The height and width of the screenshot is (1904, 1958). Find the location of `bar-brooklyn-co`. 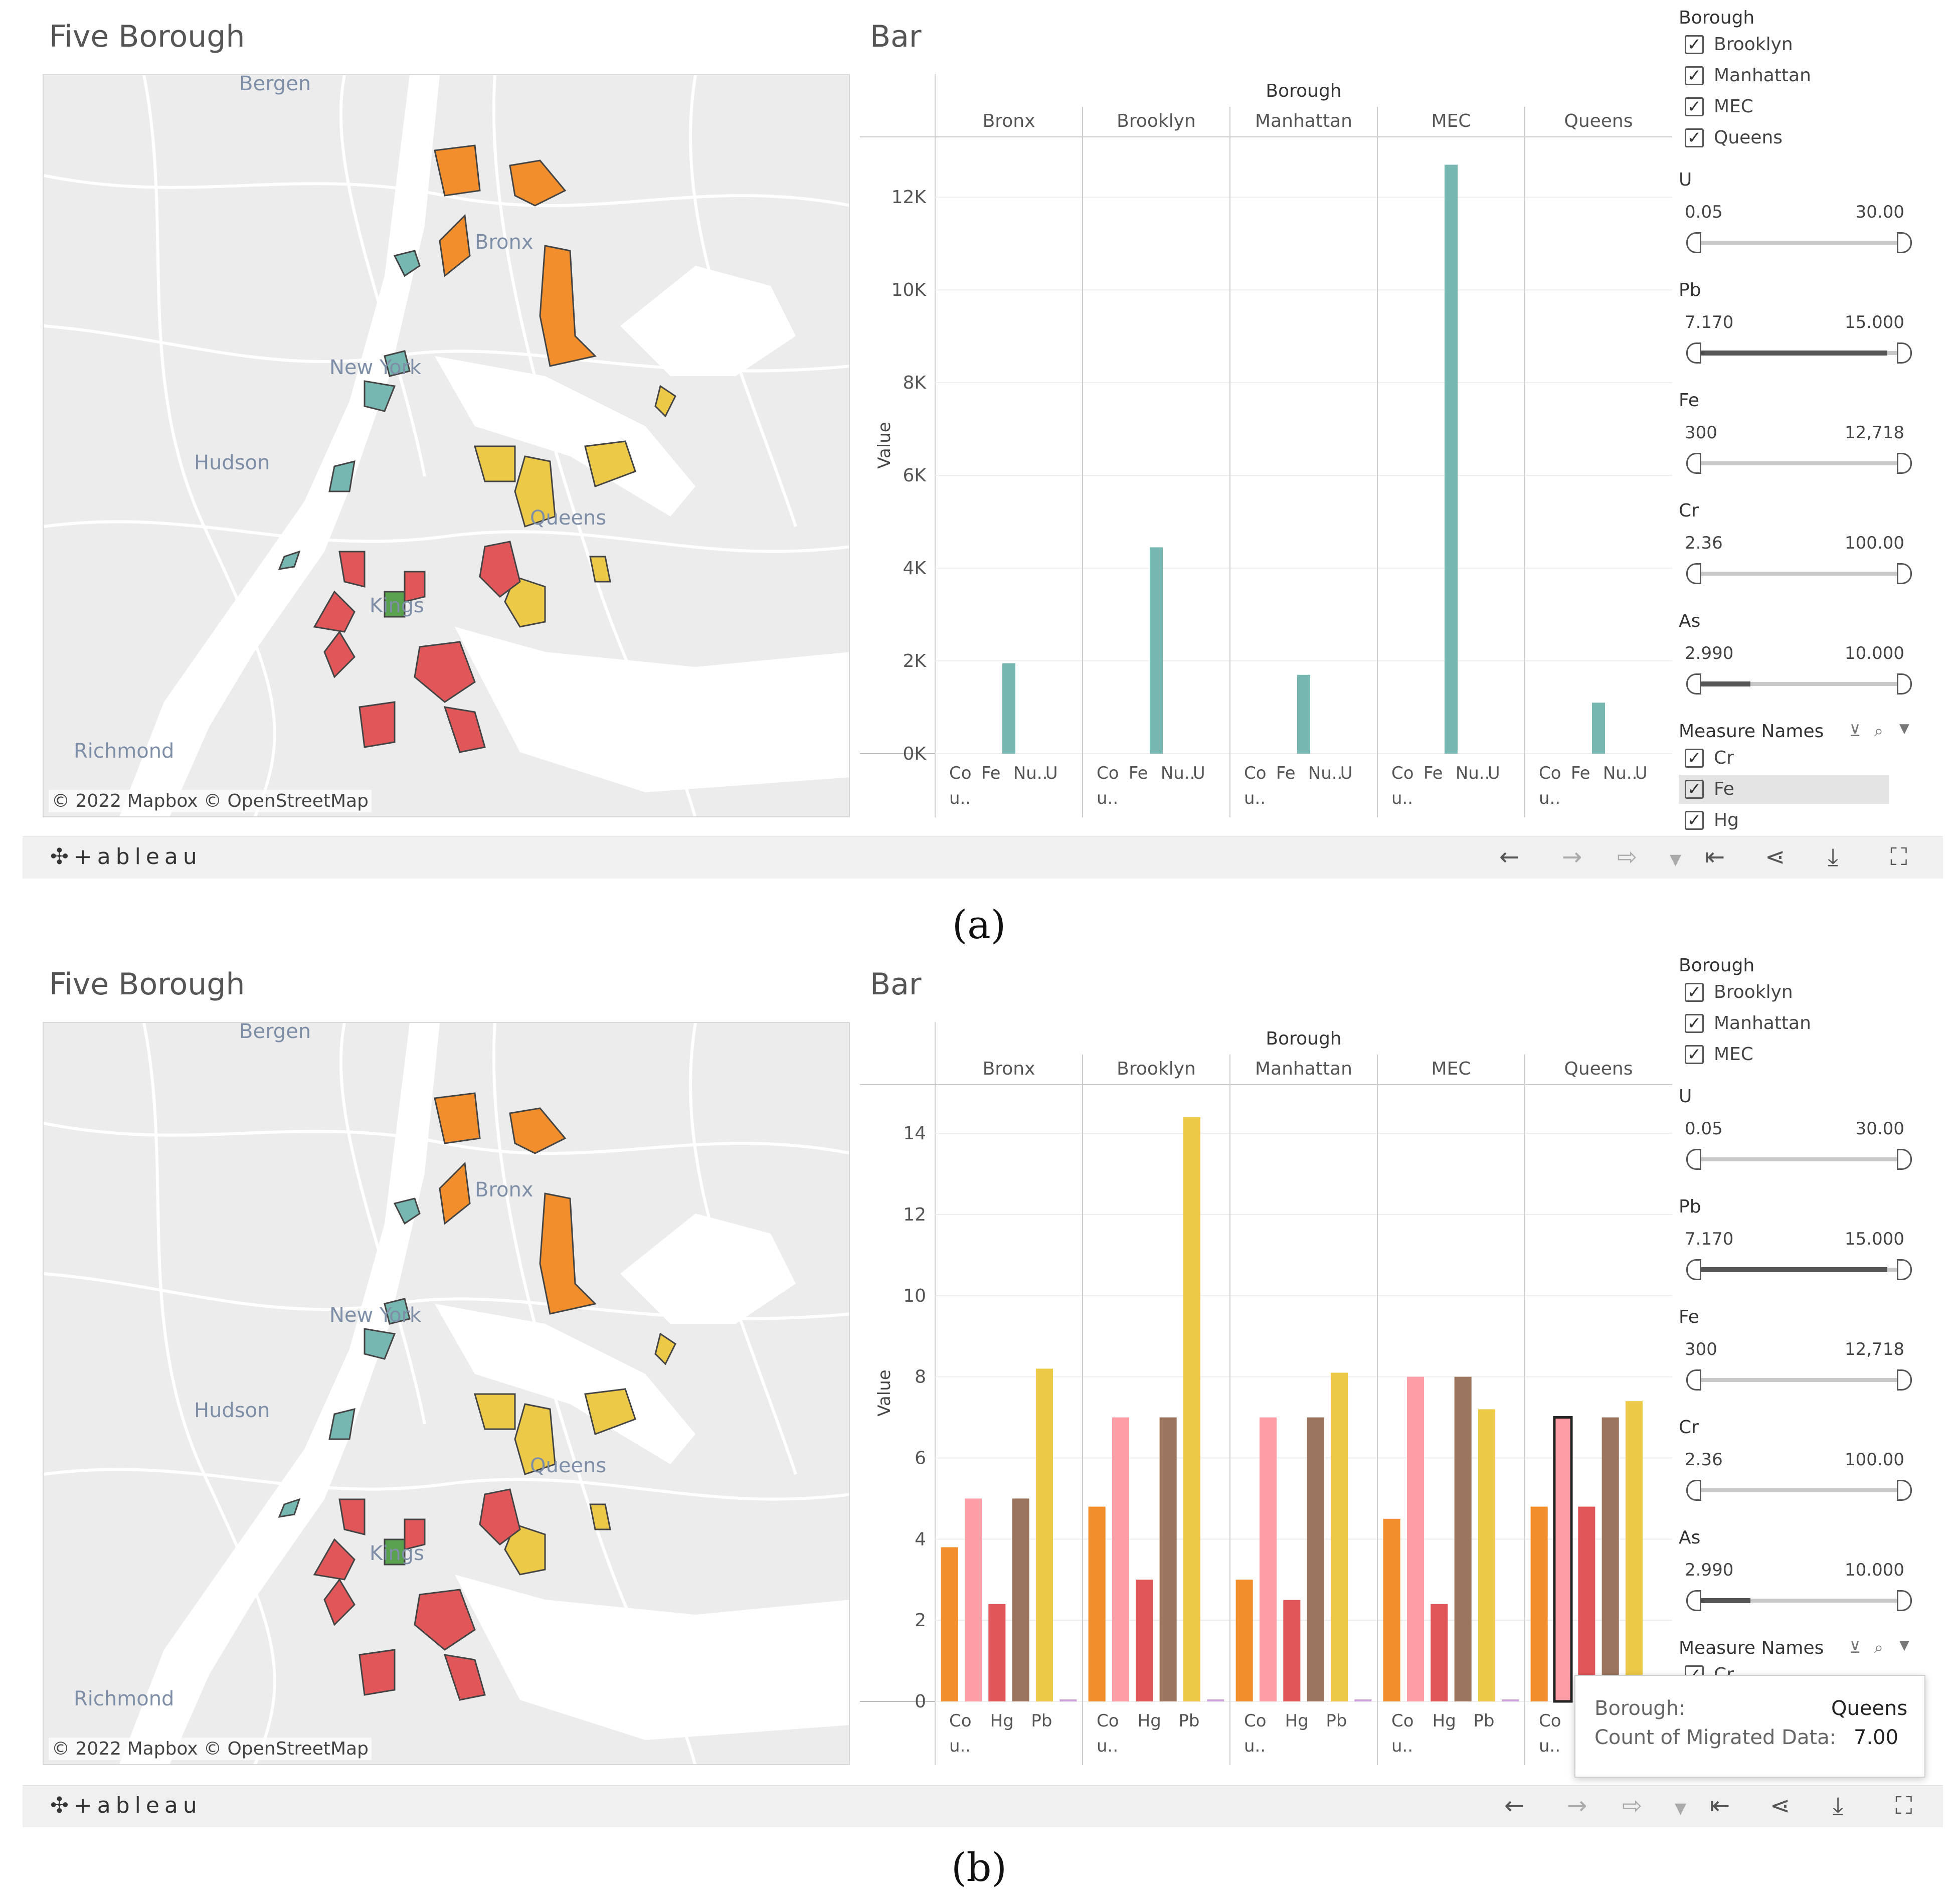

bar-brooklyn-co is located at coordinates (1097, 1603).